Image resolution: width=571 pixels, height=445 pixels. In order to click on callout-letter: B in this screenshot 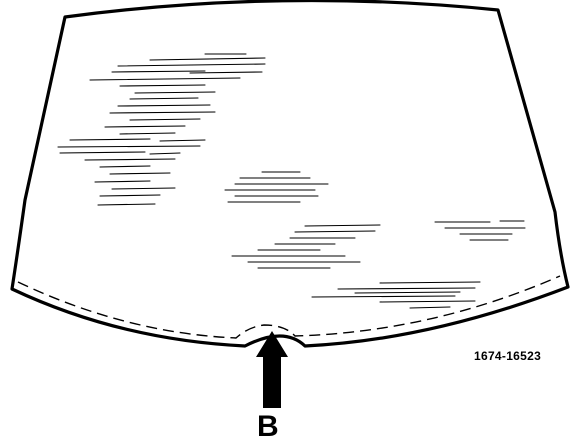, I will do `click(268, 426)`.